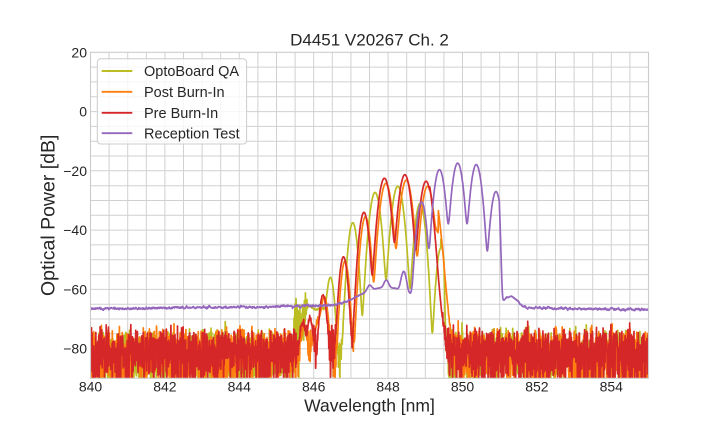 The width and height of the screenshot is (720, 437). What do you see at coordinates (184, 93) in the screenshot?
I see `svg-text: Post Burn-In` at bounding box center [184, 93].